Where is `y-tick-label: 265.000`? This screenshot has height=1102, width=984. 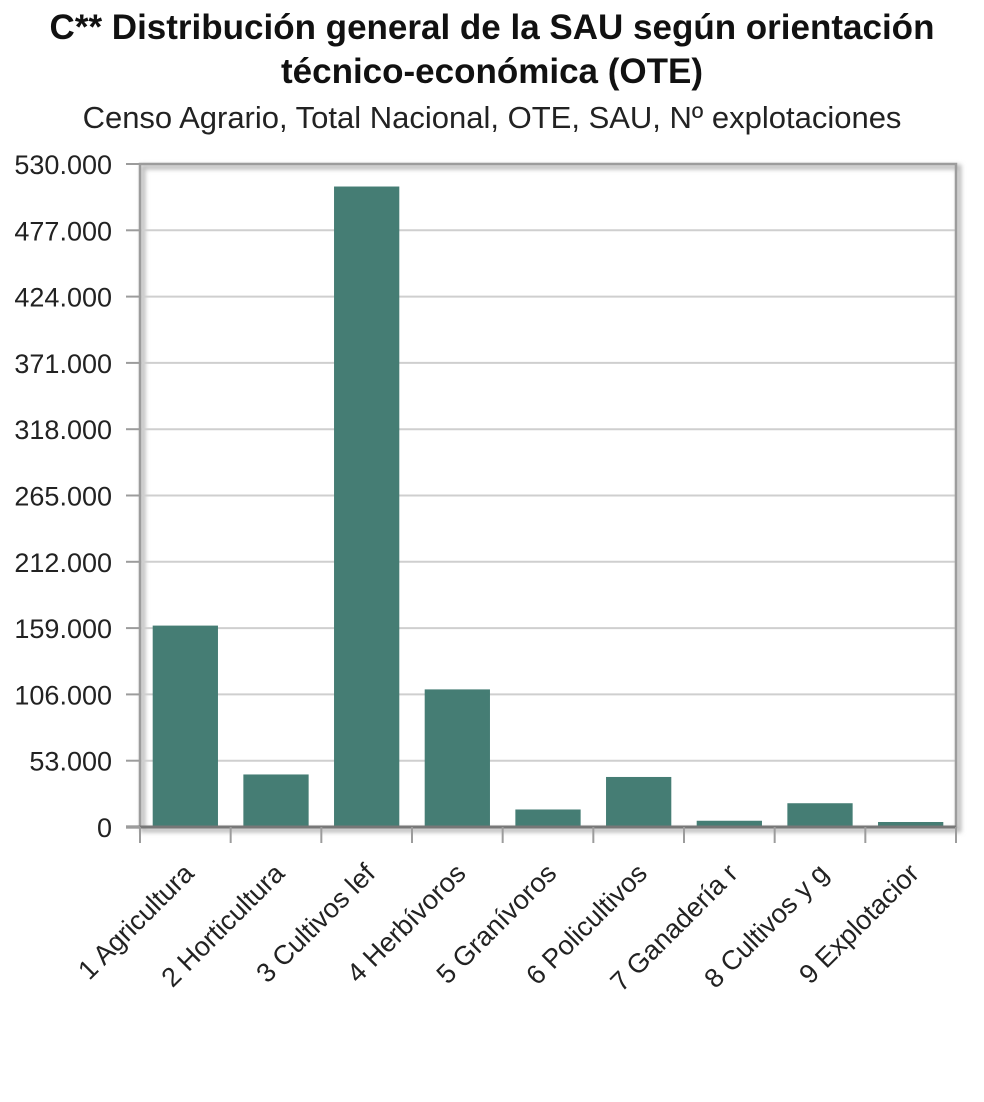 y-tick-label: 265.000 is located at coordinates (63, 497).